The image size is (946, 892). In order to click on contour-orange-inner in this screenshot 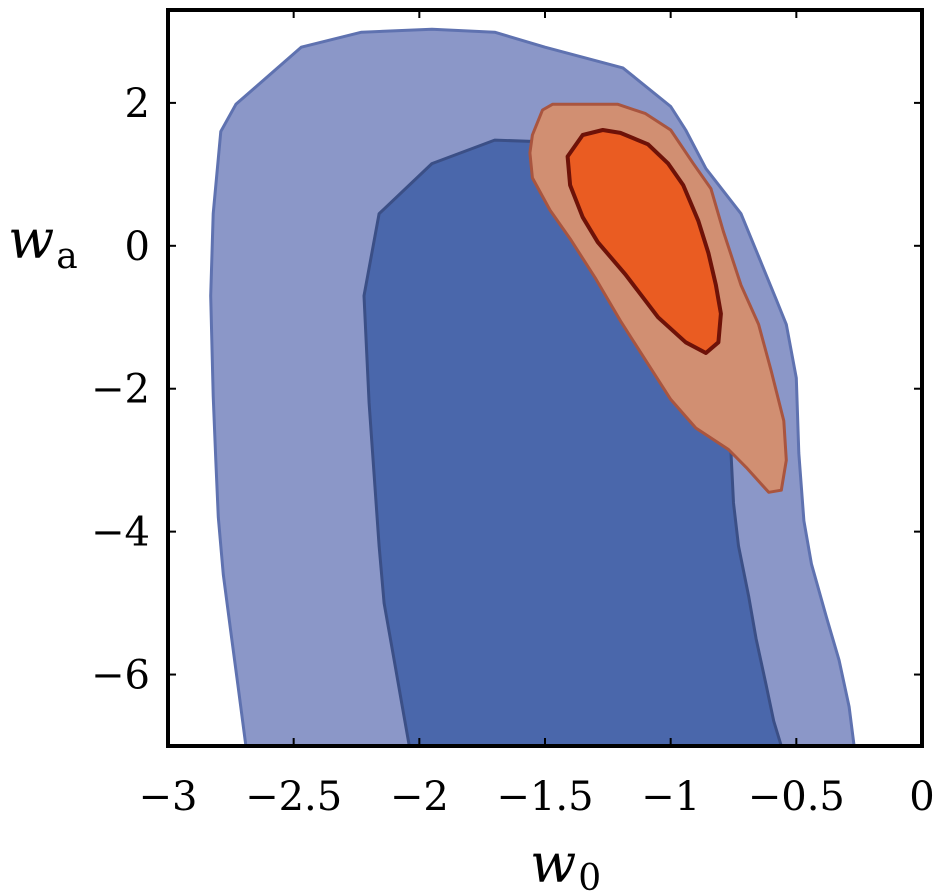, I will do `click(644, 241)`.